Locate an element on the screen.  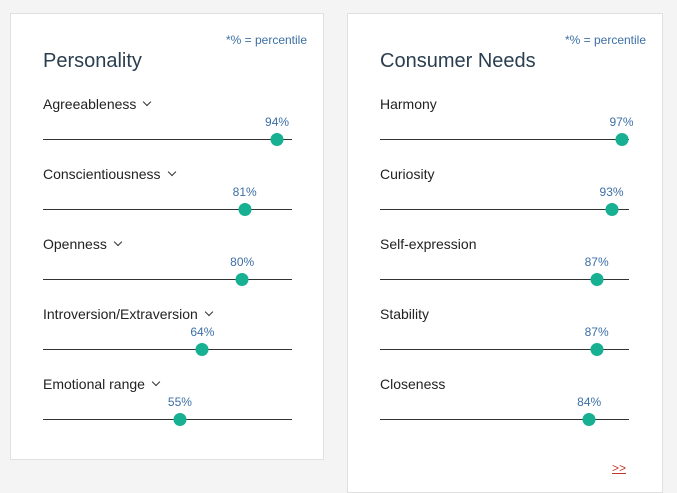
more-link: >> is located at coordinates (618, 468).